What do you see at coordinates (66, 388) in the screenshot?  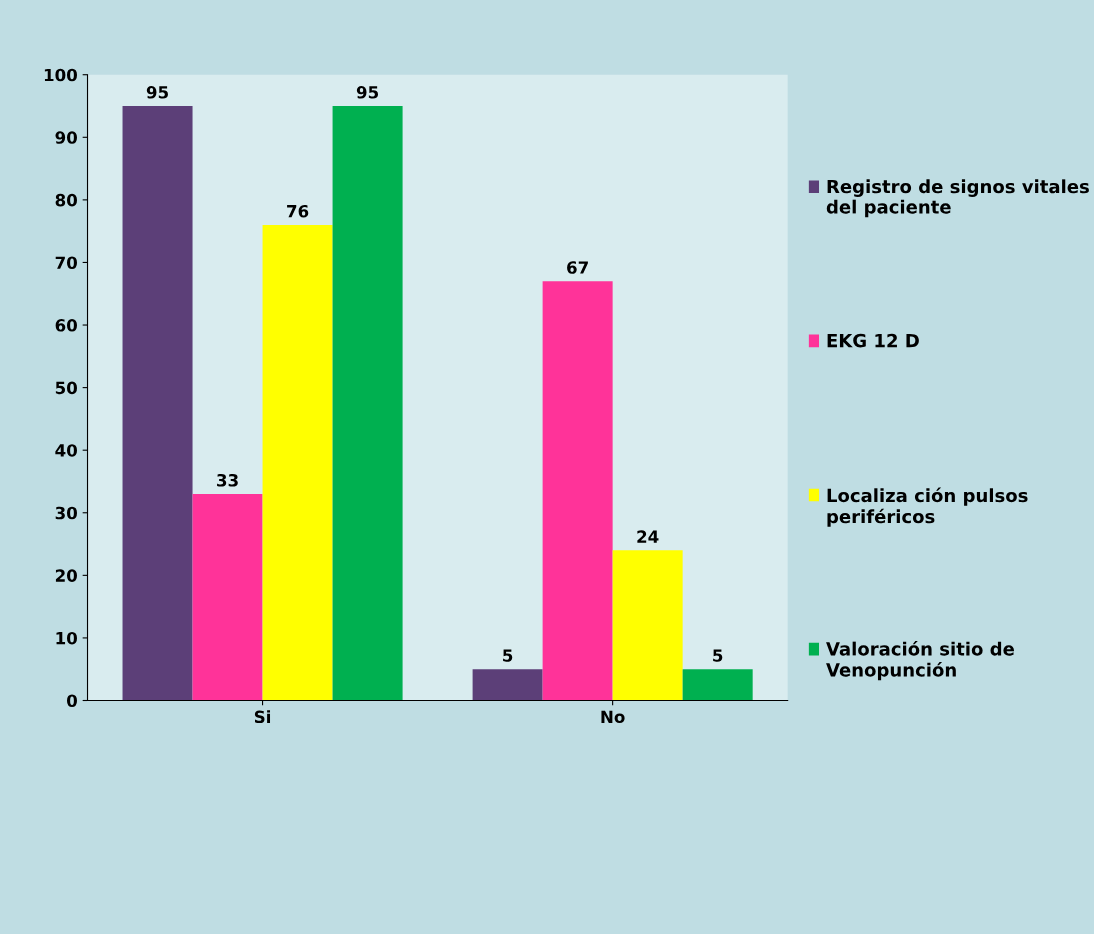 I see `y-tick-label: 50` at bounding box center [66, 388].